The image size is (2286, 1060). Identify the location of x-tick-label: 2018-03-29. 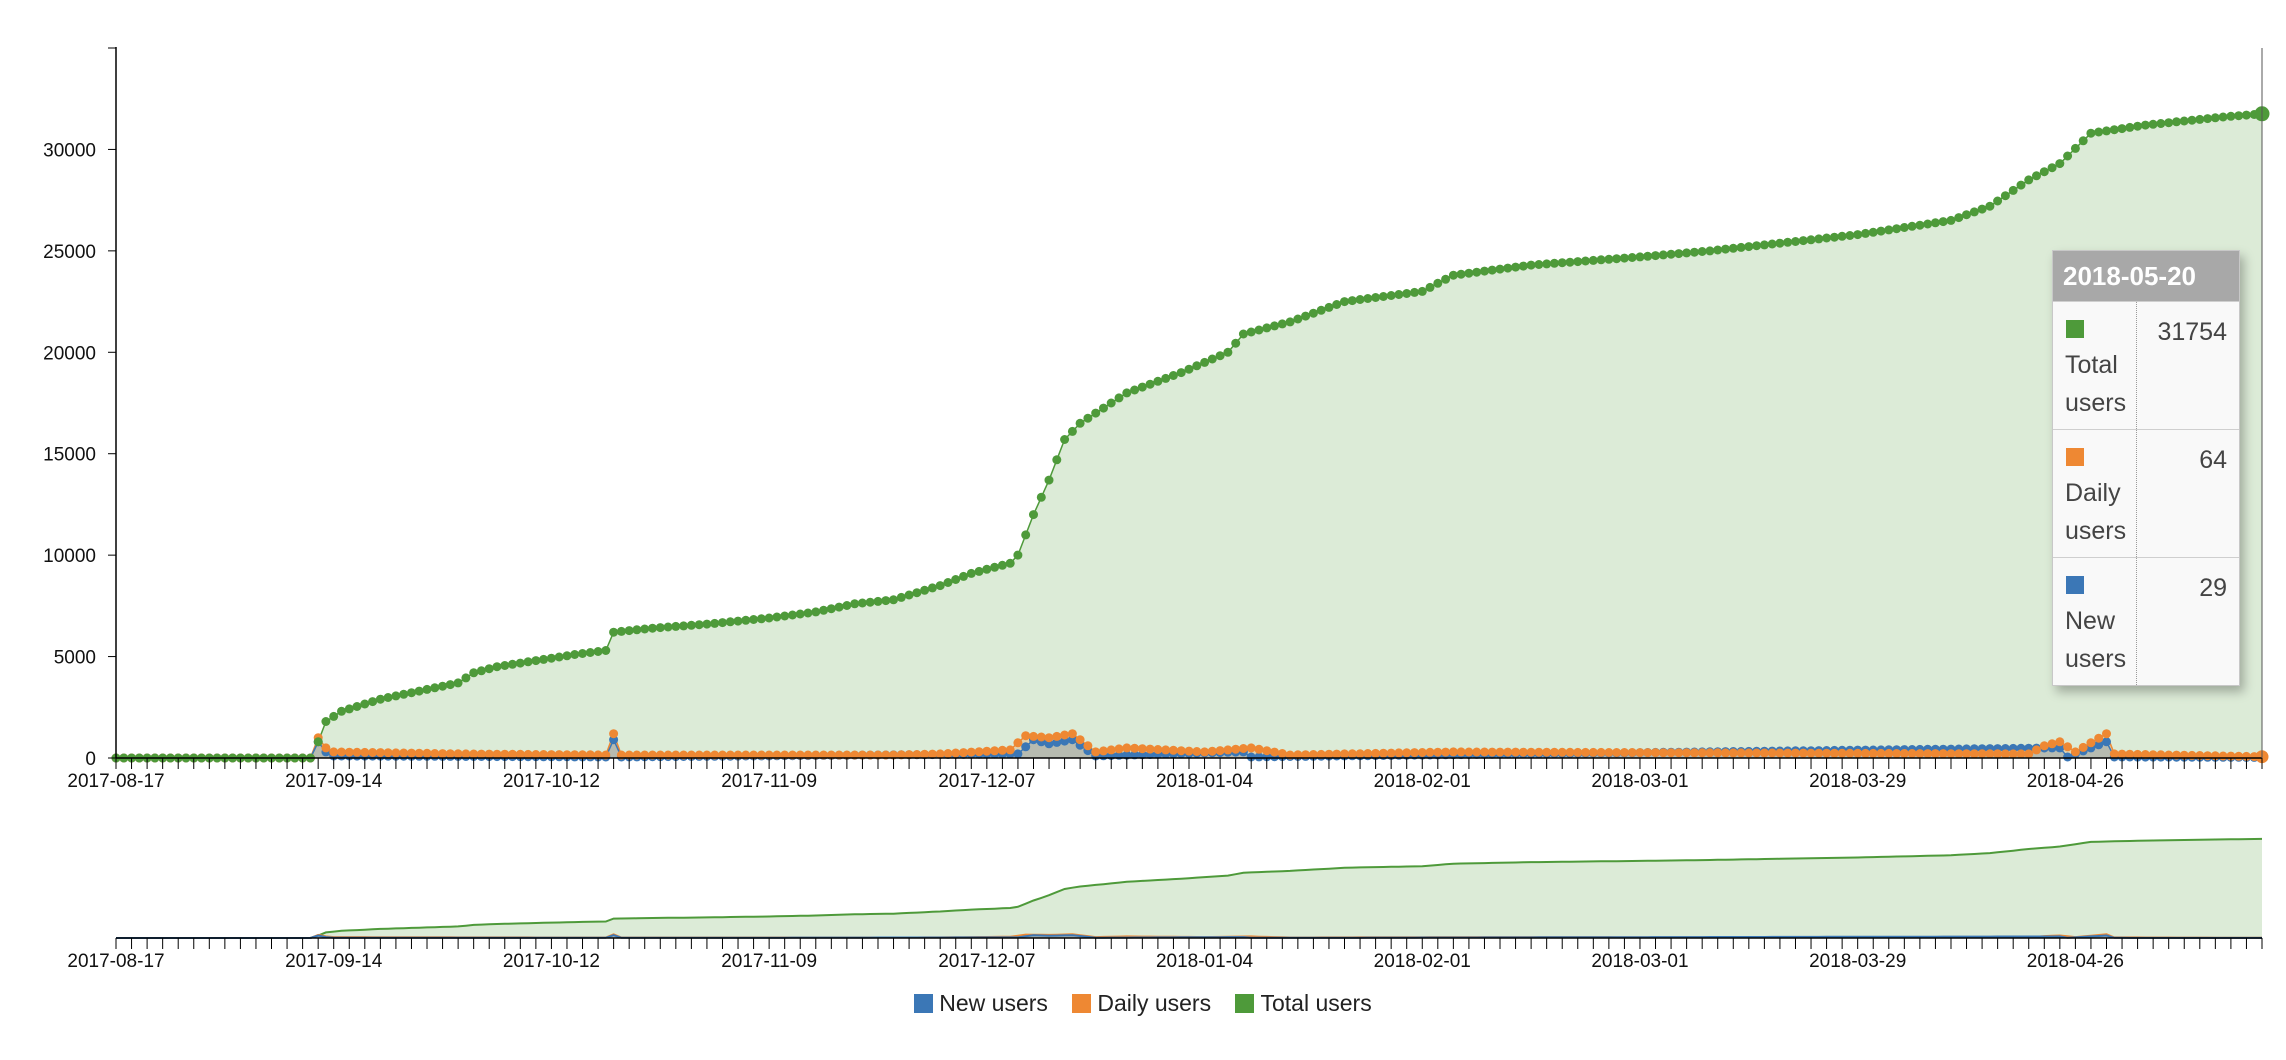
(1857, 961).